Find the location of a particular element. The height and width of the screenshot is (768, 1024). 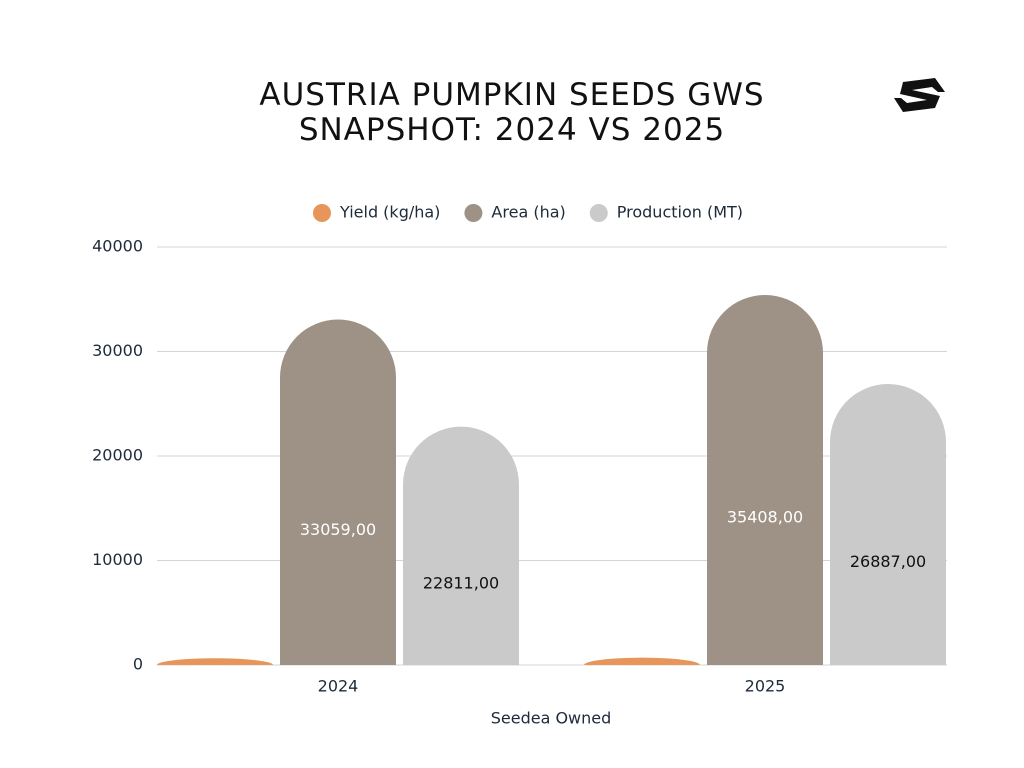

y-tick-label: 40000 is located at coordinates (117, 246).